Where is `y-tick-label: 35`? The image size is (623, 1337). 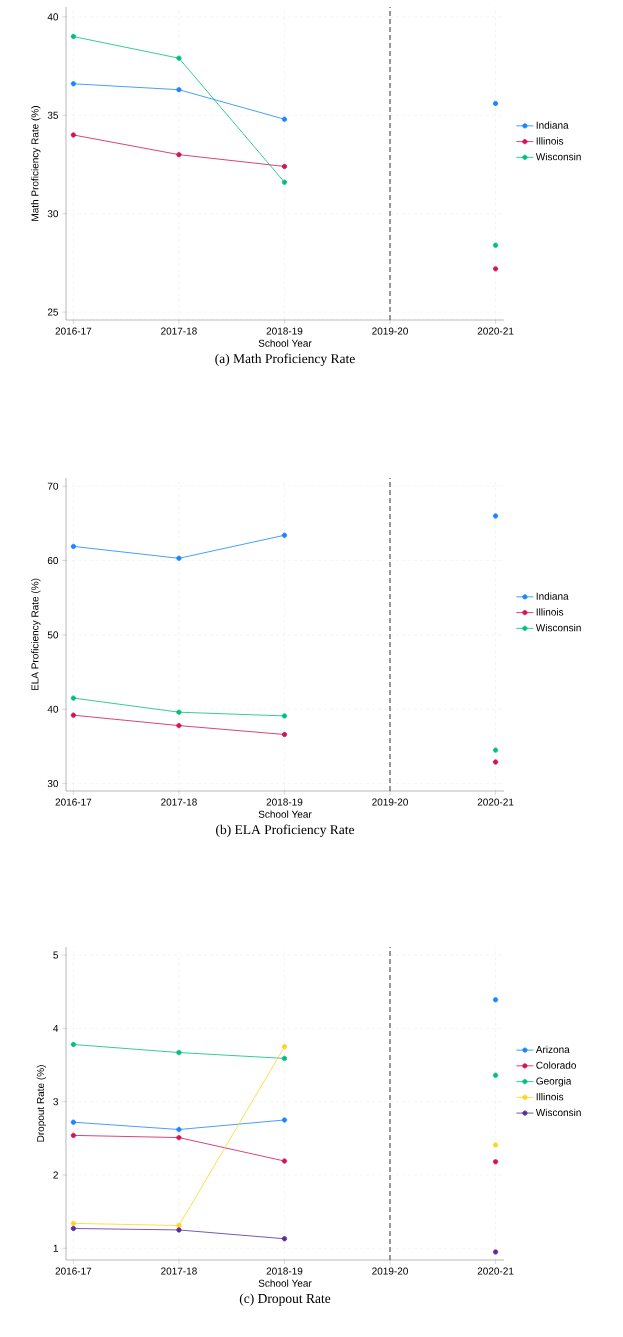
y-tick-label: 35 is located at coordinates (53, 115).